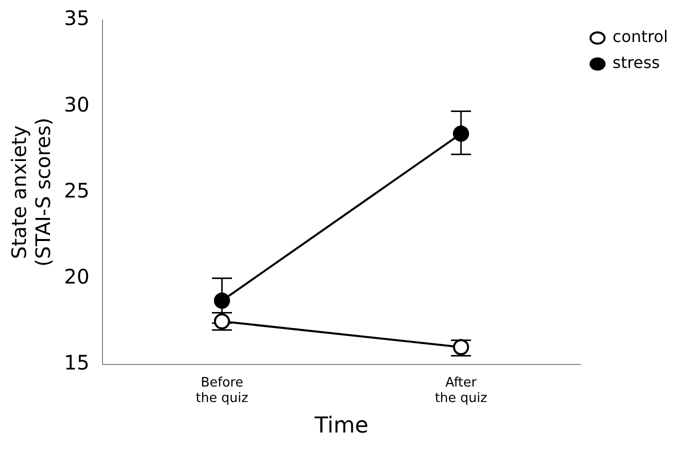  What do you see at coordinates (31, 192) in the screenshot?
I see `y-axis-title: State anxiety (STAI-S scores)` at bounding box center [31, 192].